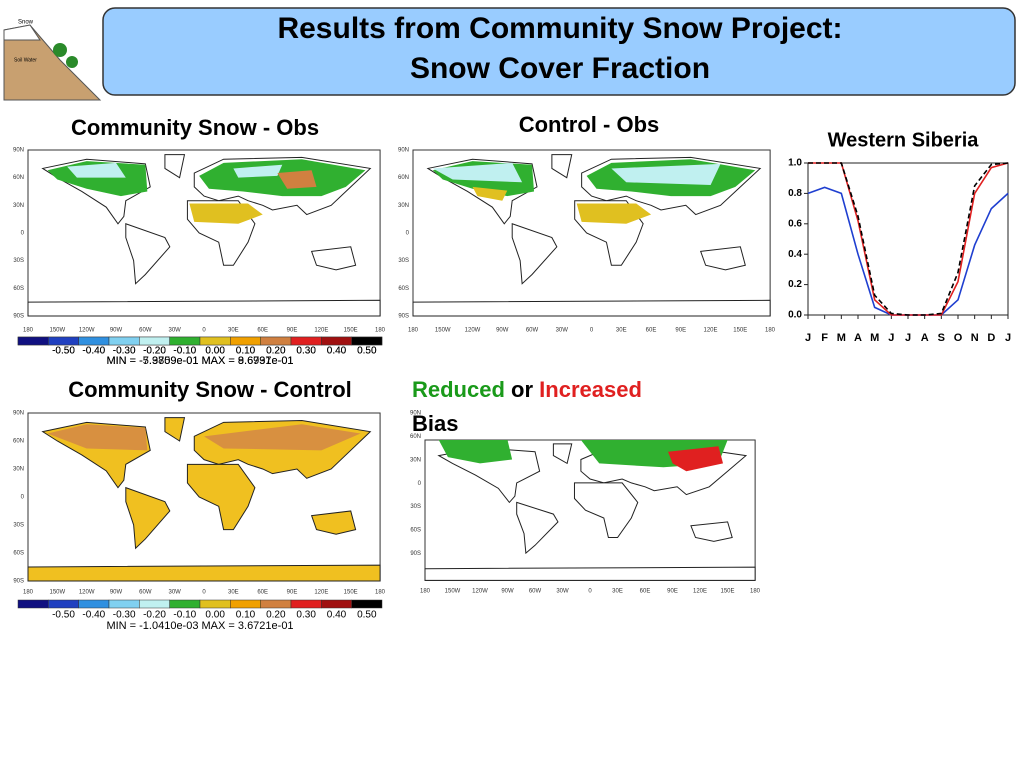  What do you see at coordinates (559, 51) in the screenshot?
I see `title-box` at bounding box center [559, 51].